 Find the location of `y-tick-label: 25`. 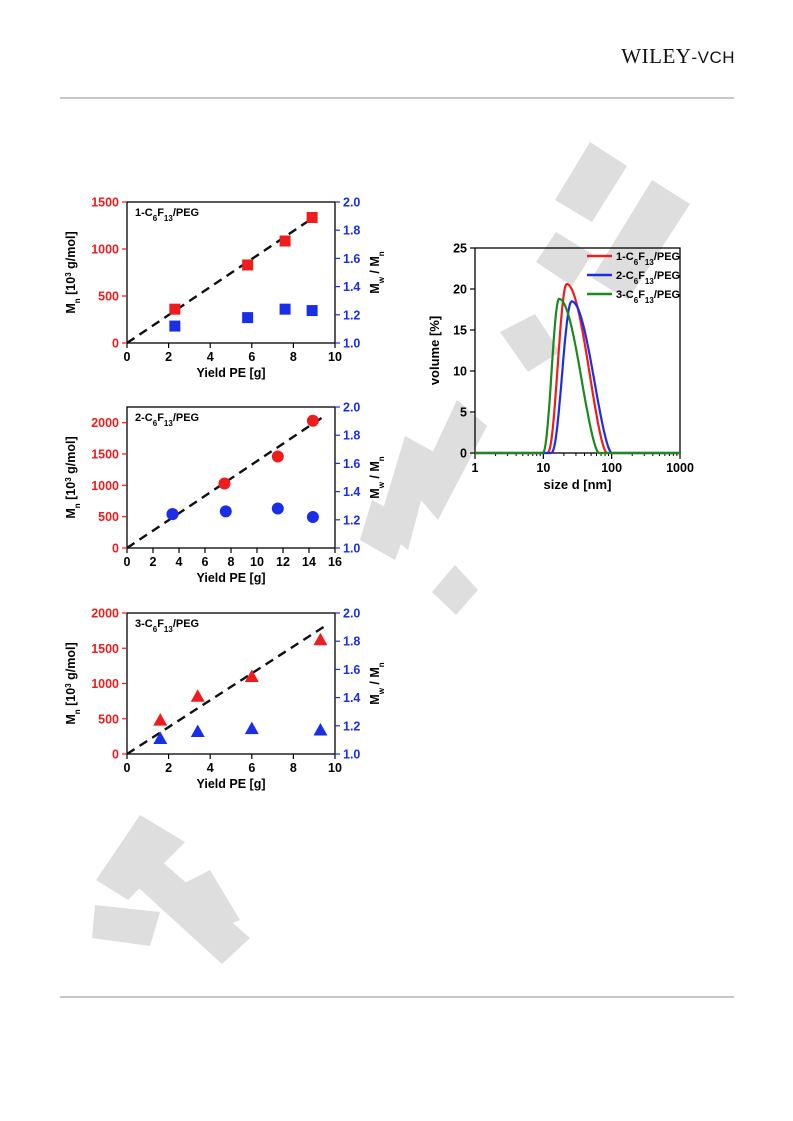

y-tick-label: 25 is located at coordinates (460, 249).